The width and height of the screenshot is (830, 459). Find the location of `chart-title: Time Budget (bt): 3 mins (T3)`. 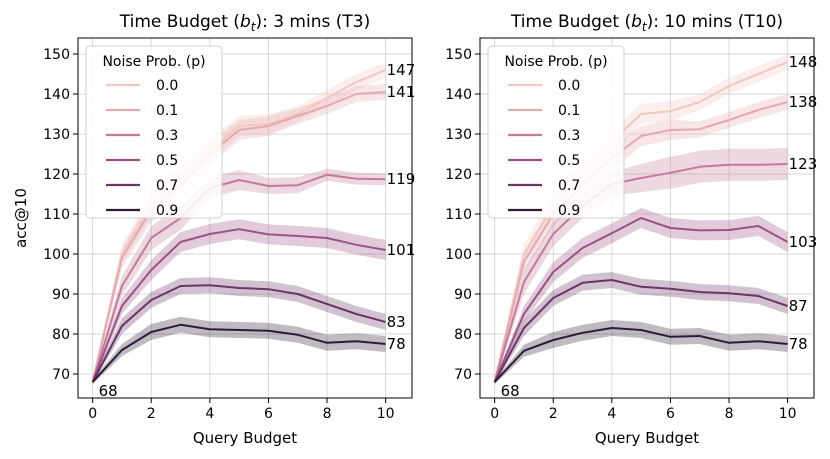

chart-title: Time Budget (bt): 3 mins (T3) is located at coordinates (244, 23).